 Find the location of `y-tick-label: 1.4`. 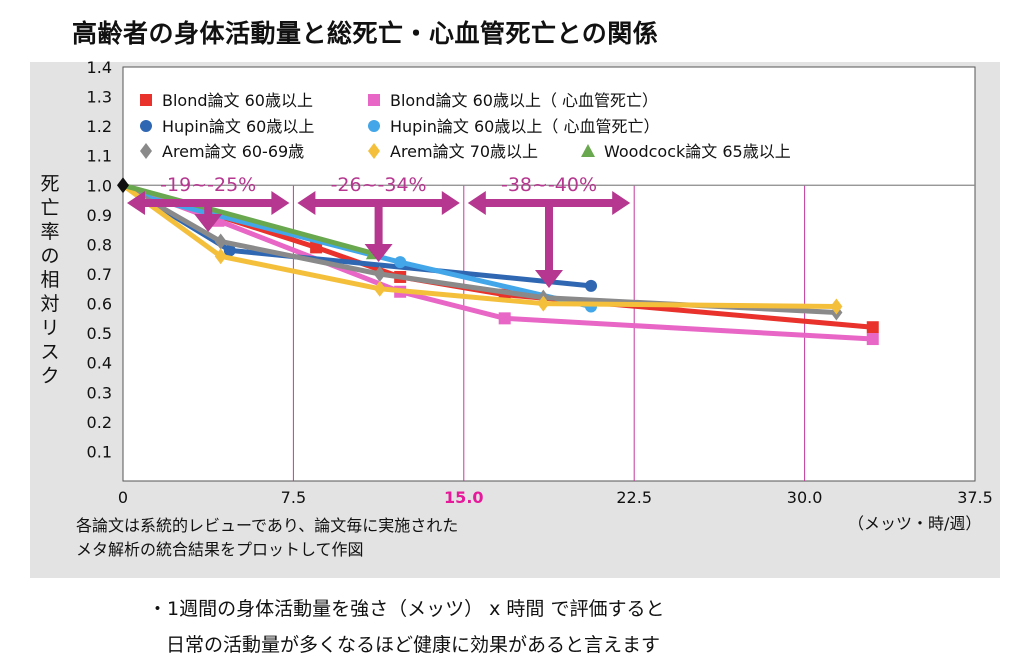

y-tick-label: 1.4 is located at coordinates (99, 67).